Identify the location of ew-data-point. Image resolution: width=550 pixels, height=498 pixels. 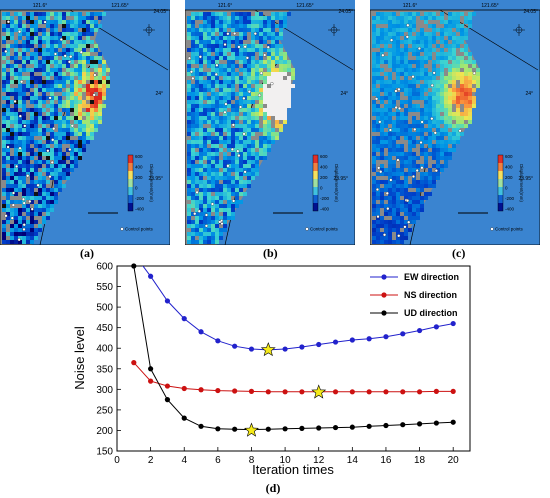
(302, 347).